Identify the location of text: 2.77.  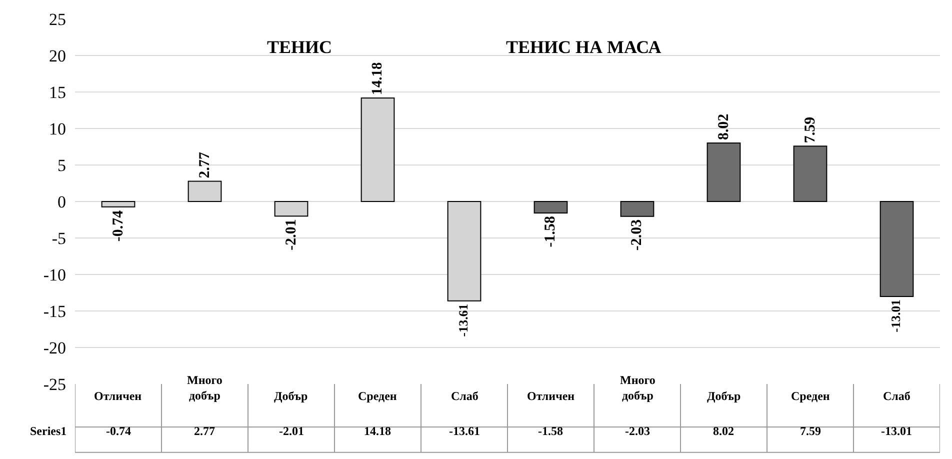
(204, 165).